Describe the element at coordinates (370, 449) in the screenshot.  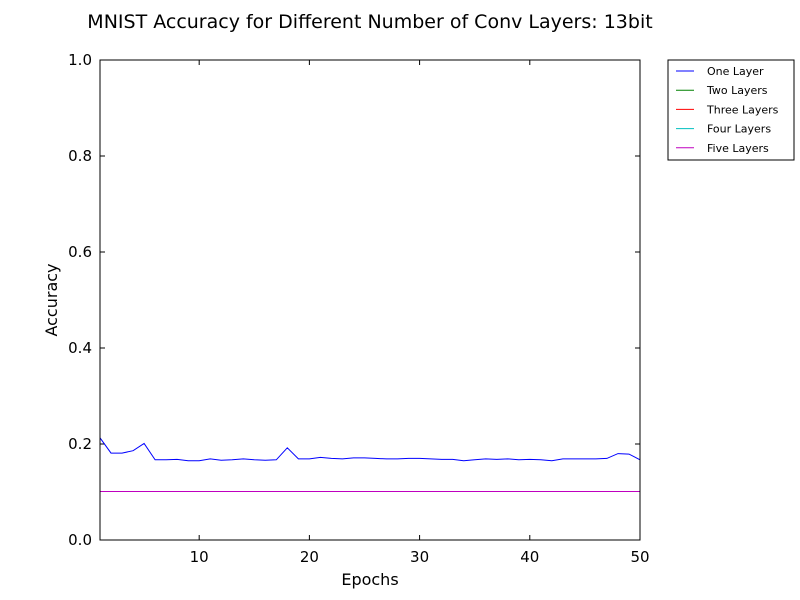
I see `series-line-one-layer` at that location.